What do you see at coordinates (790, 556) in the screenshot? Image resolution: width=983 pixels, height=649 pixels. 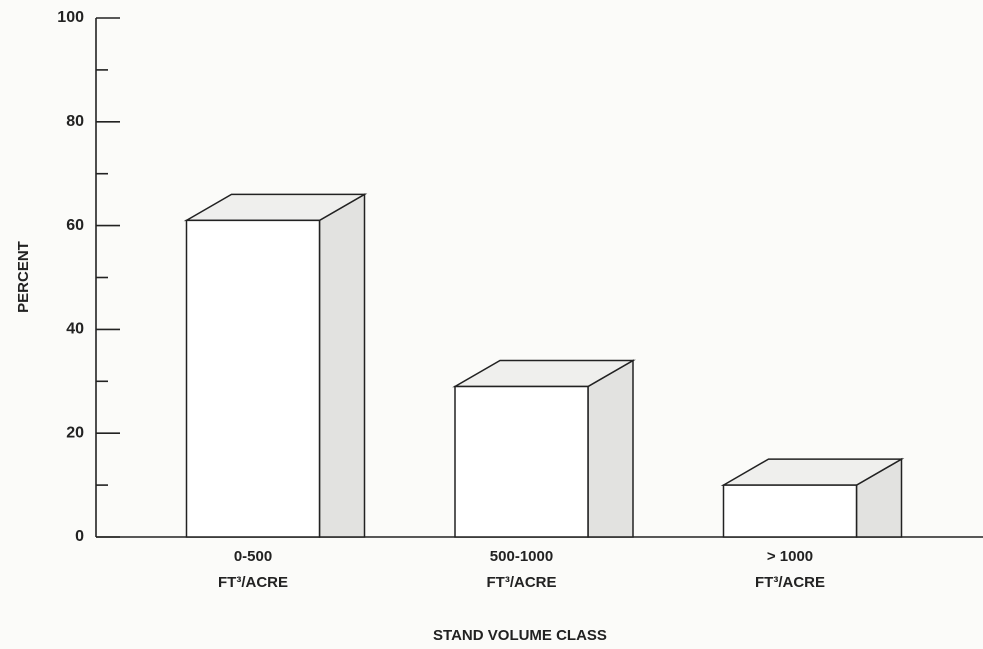 I see `x-tick-label: > 1000` at bounding box center [790, 556].